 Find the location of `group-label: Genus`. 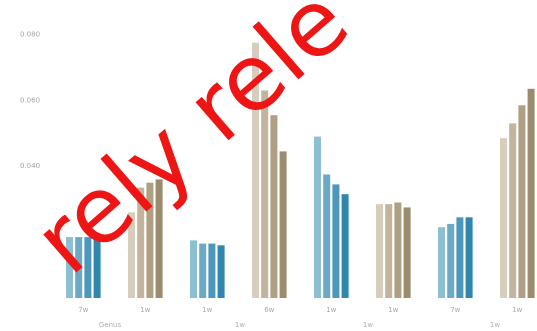

group-label: Genus is located at coordinates (110, 325).